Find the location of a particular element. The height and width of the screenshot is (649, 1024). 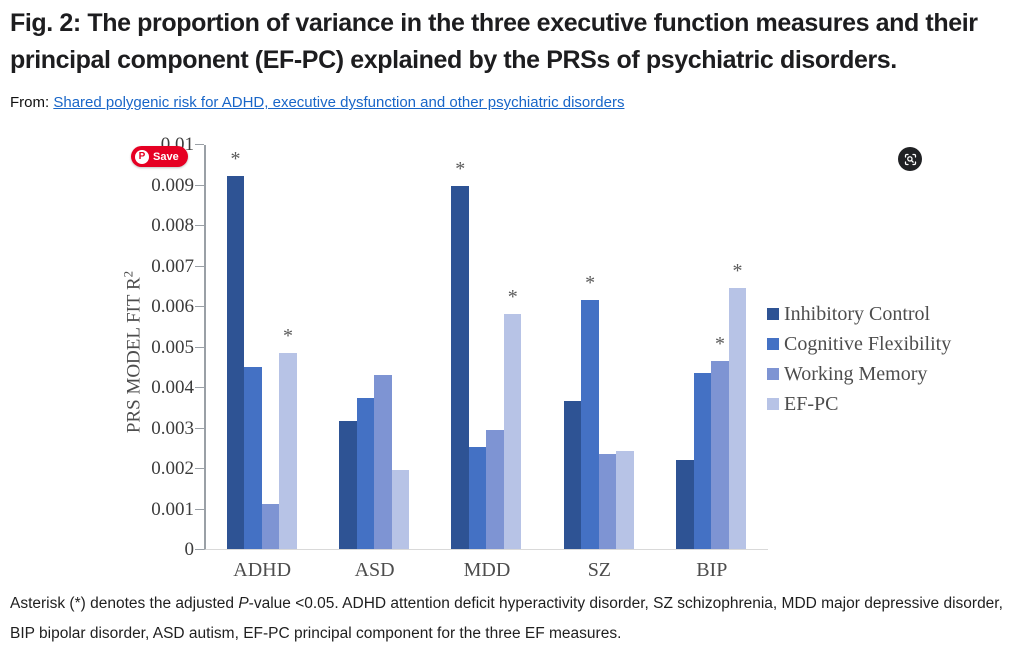

x-category-label: ASD is located at coordinates (374, 570).